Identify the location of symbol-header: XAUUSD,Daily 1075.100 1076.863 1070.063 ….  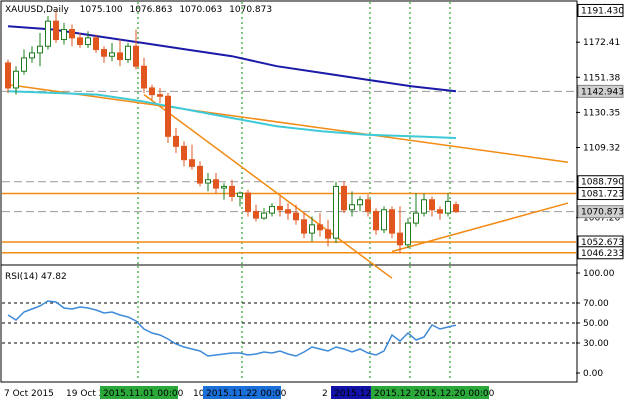
(138, 10).